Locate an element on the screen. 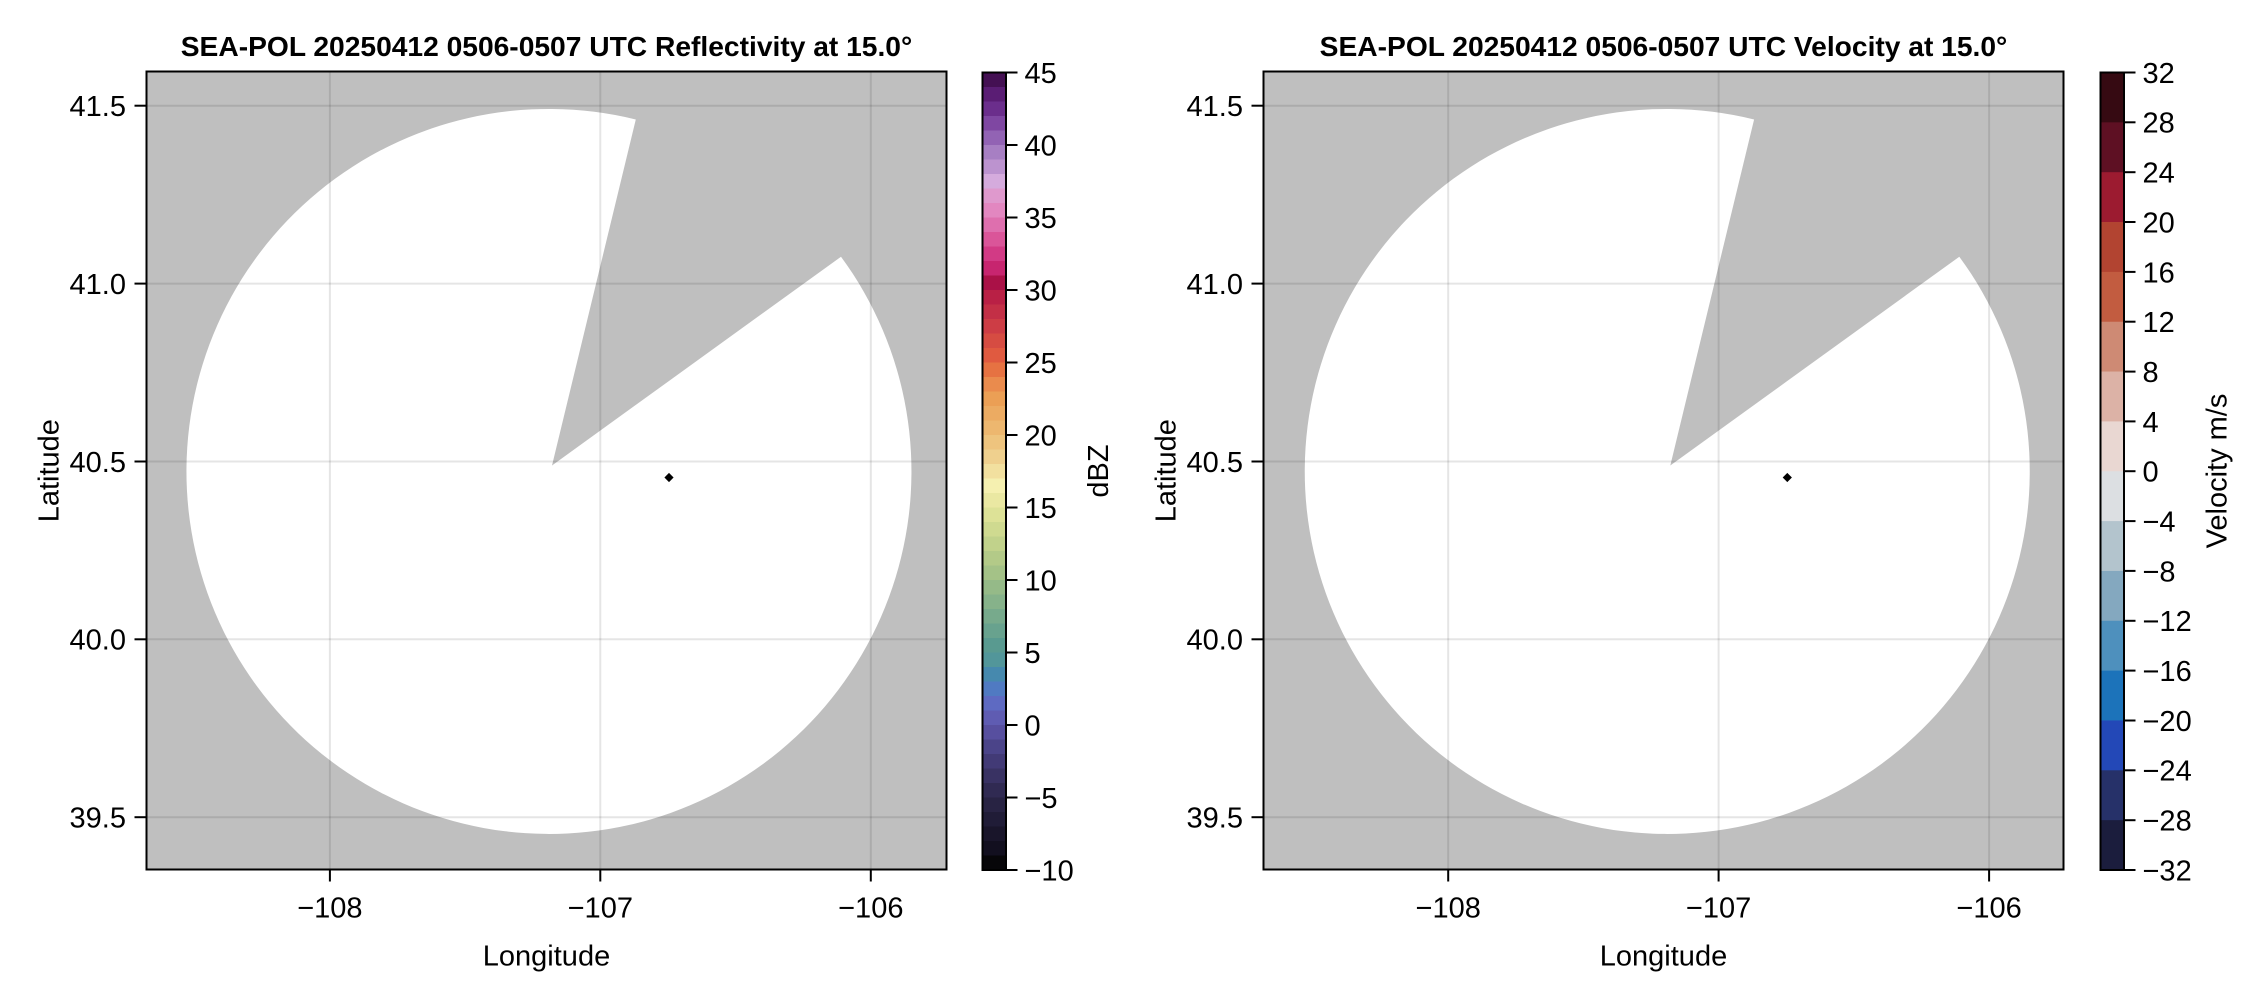 The image size is (2262, 995). svg-text: −10 is located at coordinates (1049, 871).